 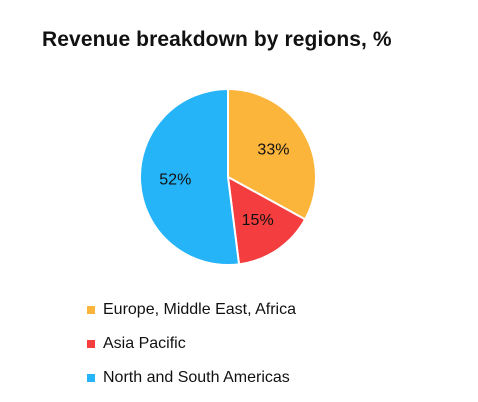 What do you see at coordinates (144, 343) in the screenshot?
I see `legend-label-asia-pacific: Asia Pacific` at bounding box center [144, 343].